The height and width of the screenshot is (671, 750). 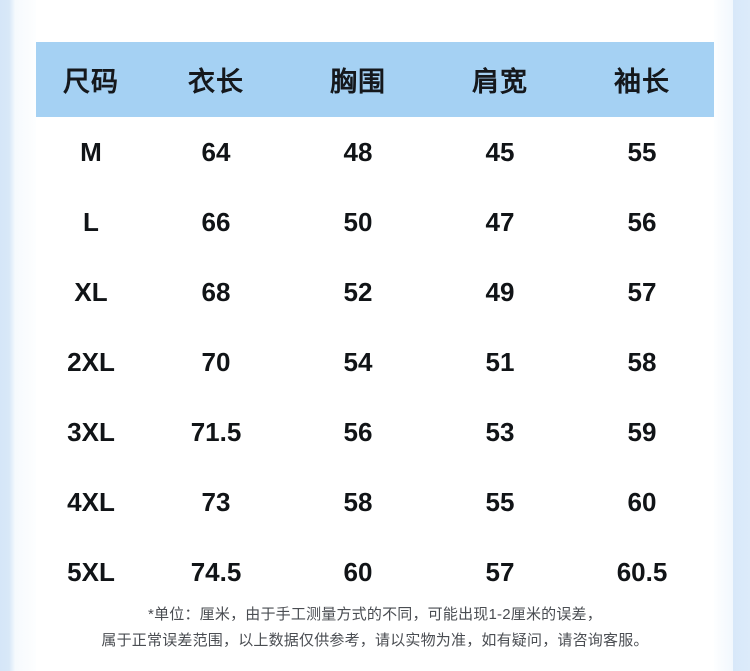 I want to click on cell-chest: 54, so click(x=358, y=362).